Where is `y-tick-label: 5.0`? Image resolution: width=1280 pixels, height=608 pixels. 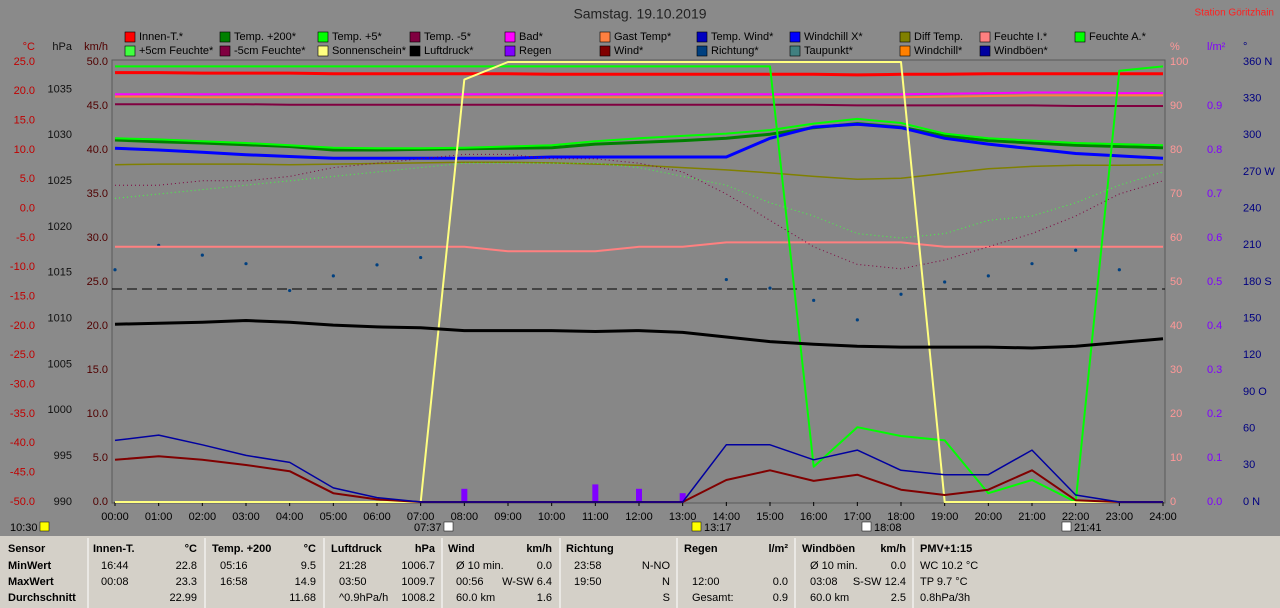
y-tick-label: 5.0 is located at coordinates (100, 458).